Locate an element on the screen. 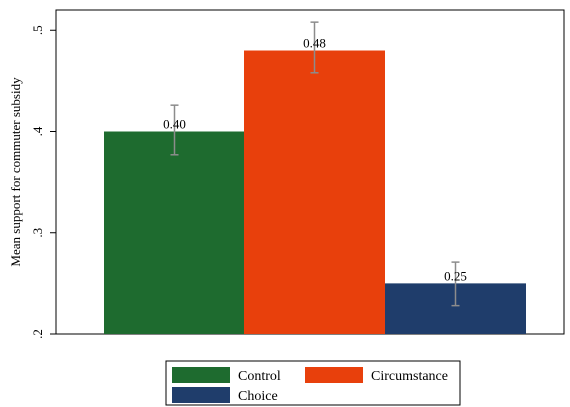 This screenshot has width=570, height=407. error-bar-circumstance is located at coordinates (314, 47).